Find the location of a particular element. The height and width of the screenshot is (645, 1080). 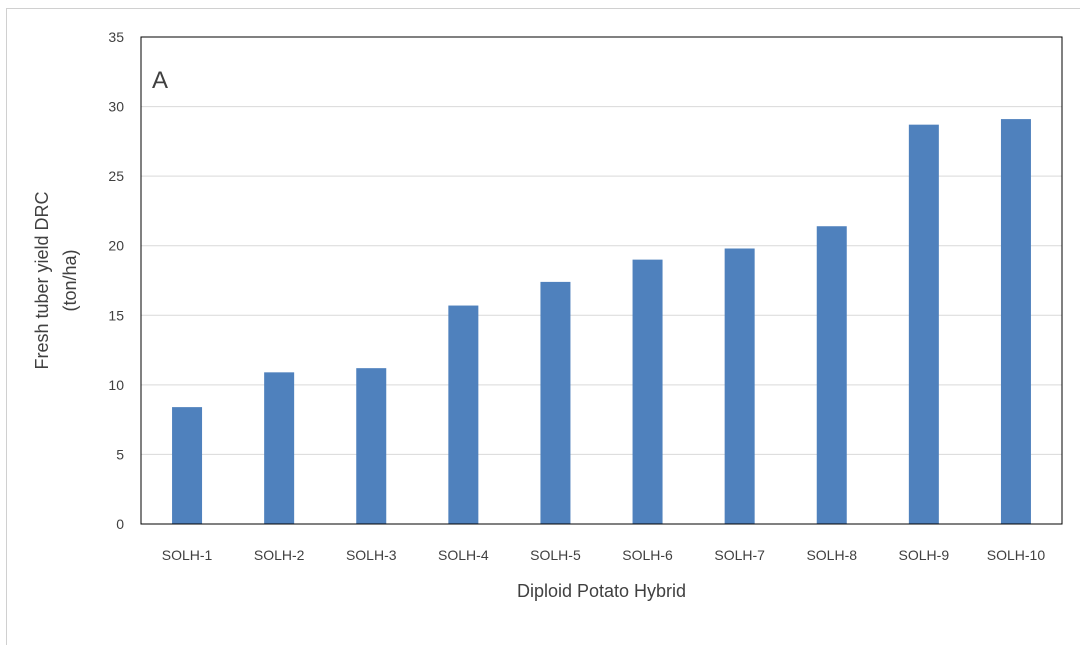

panel-label: A is located at coordinates (160, 80).